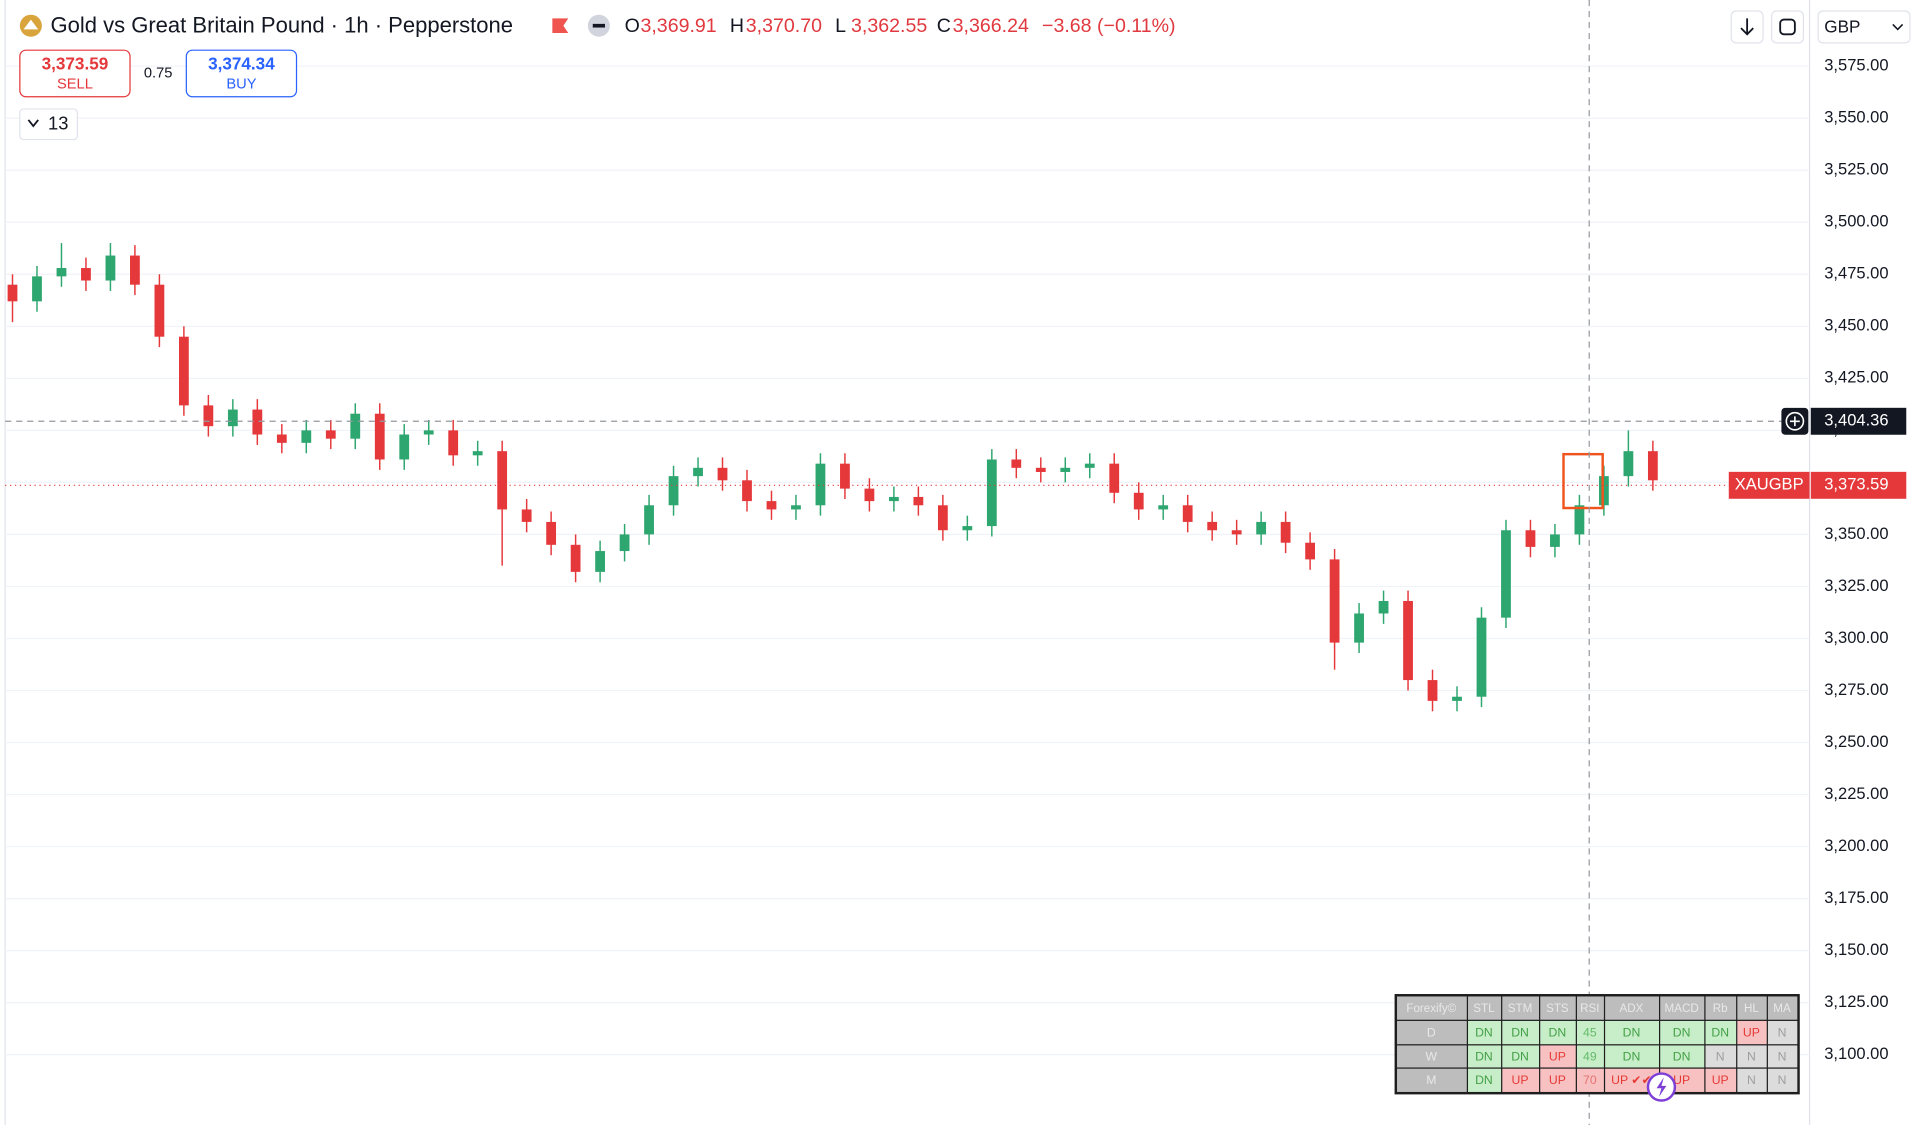 Image resolution: width=1920 pixels, height=1125 pixels. I want to click on y-tick-label: 3,325.00, so click(1856, 585).